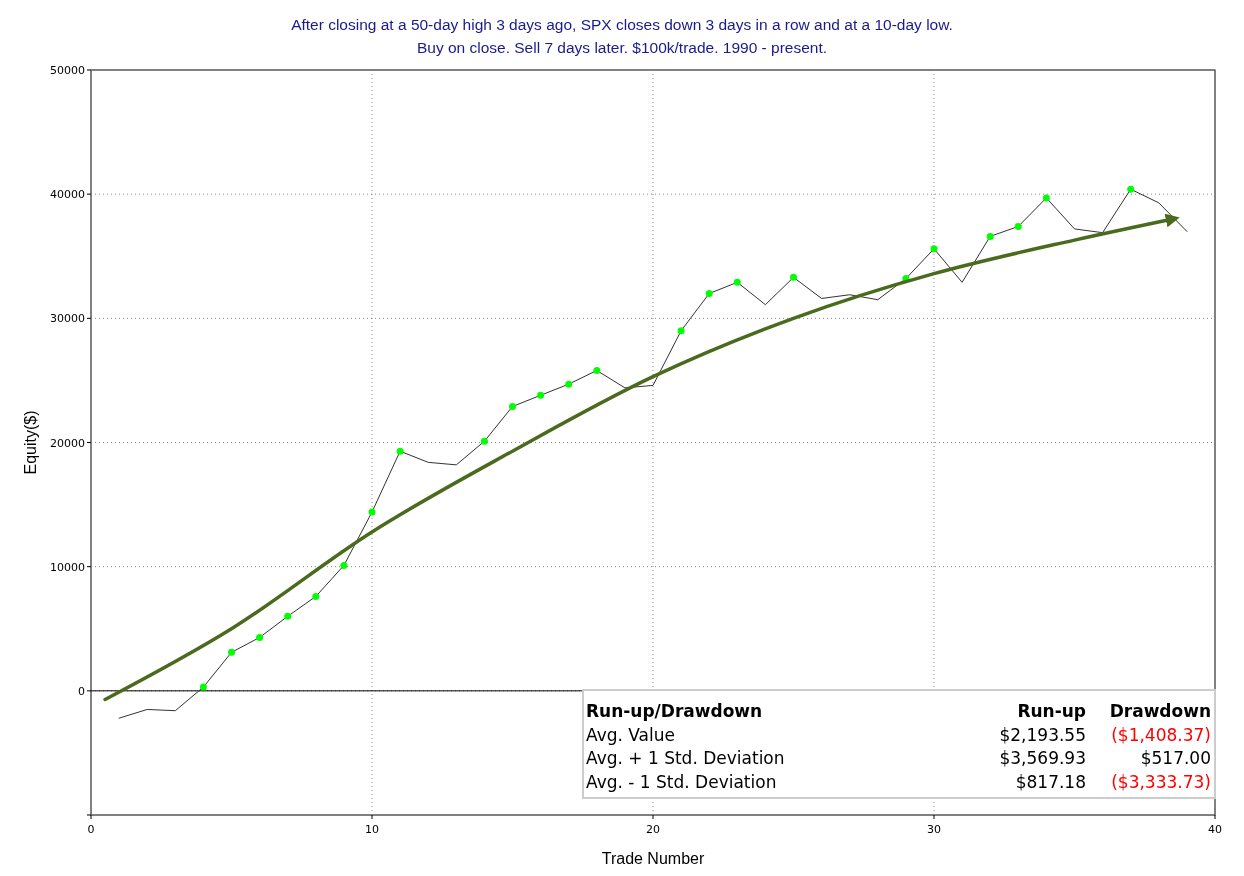 Image resolution: width=1244 pixels, height=876 pixels. I want to click on y-tick-label: 0, so click(81, 691).